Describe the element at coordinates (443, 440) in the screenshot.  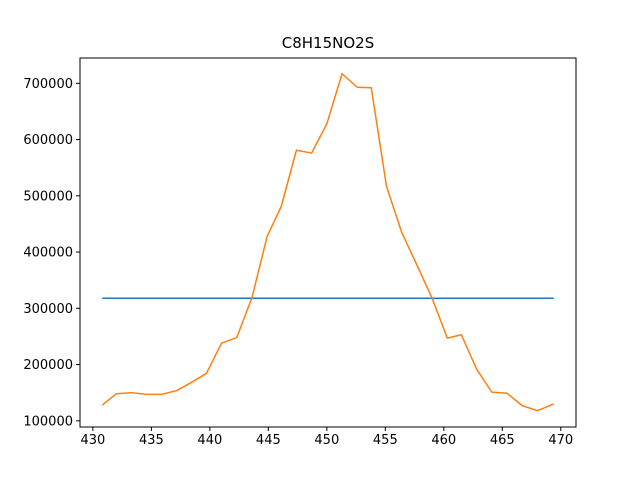
I see `x-tick-label: 460` at that location.